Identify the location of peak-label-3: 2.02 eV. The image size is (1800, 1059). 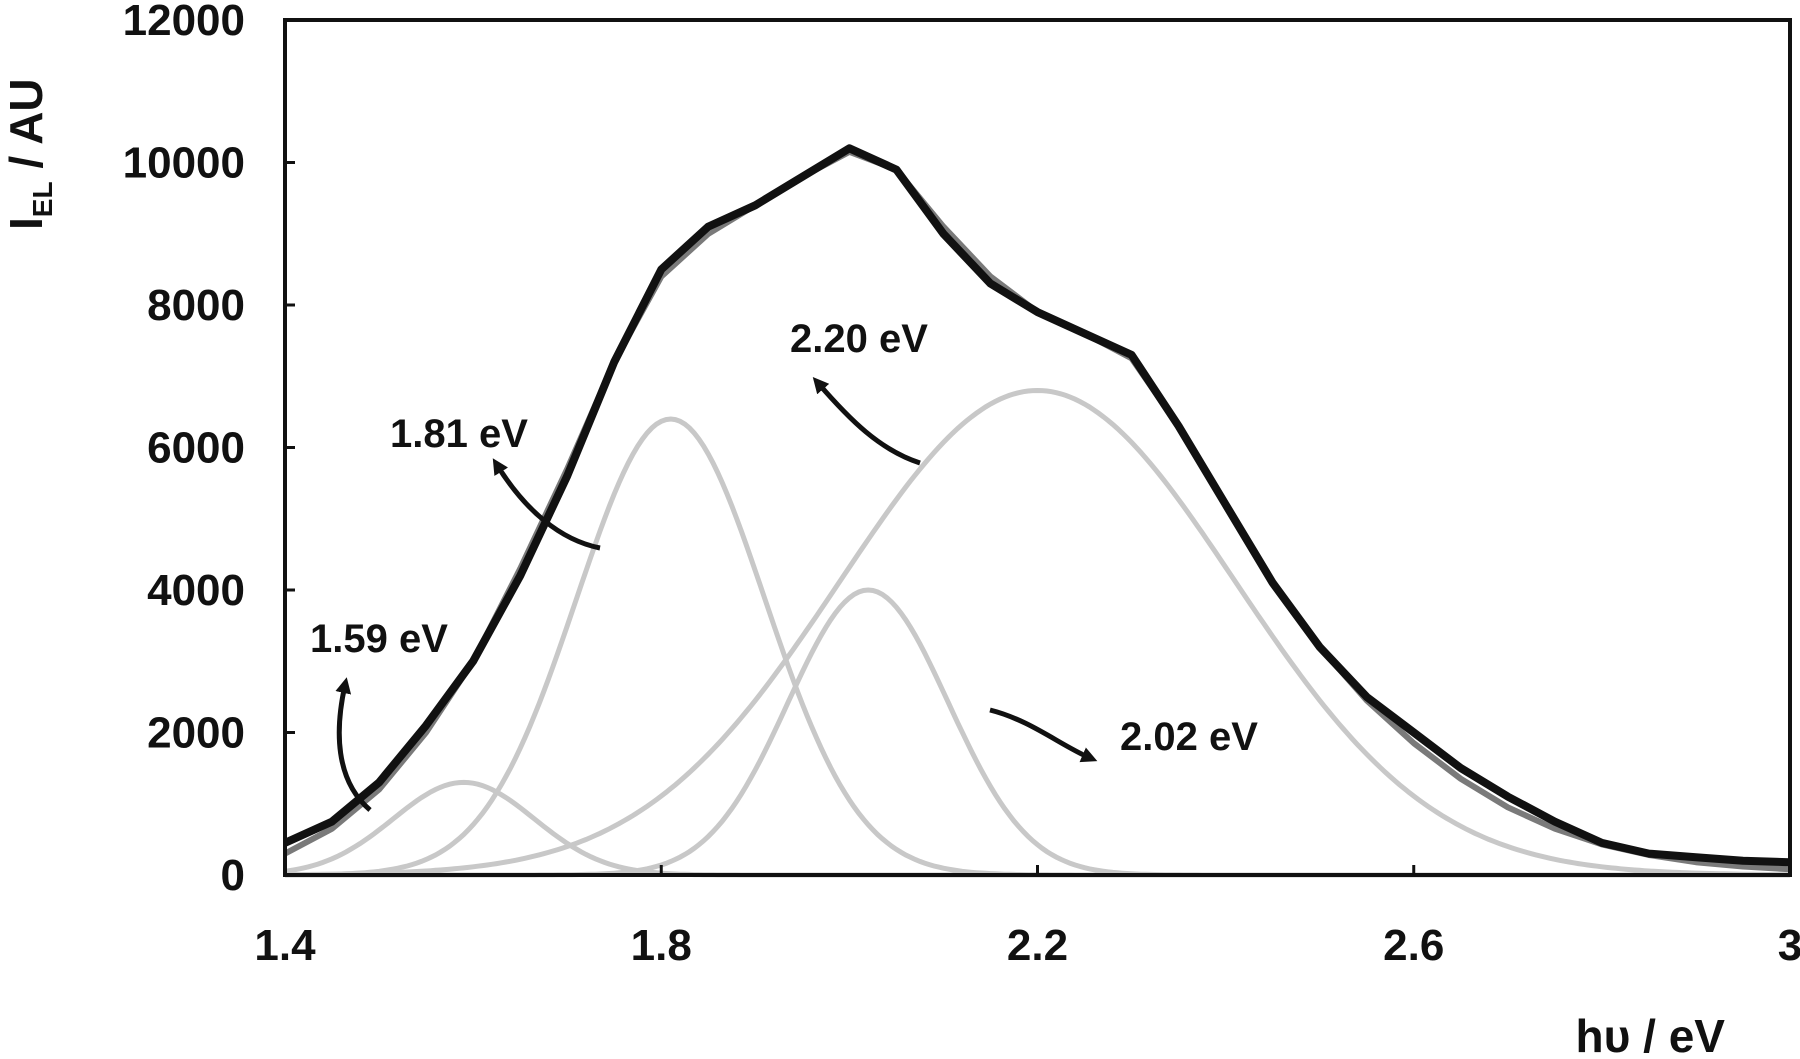
(1189, 737).